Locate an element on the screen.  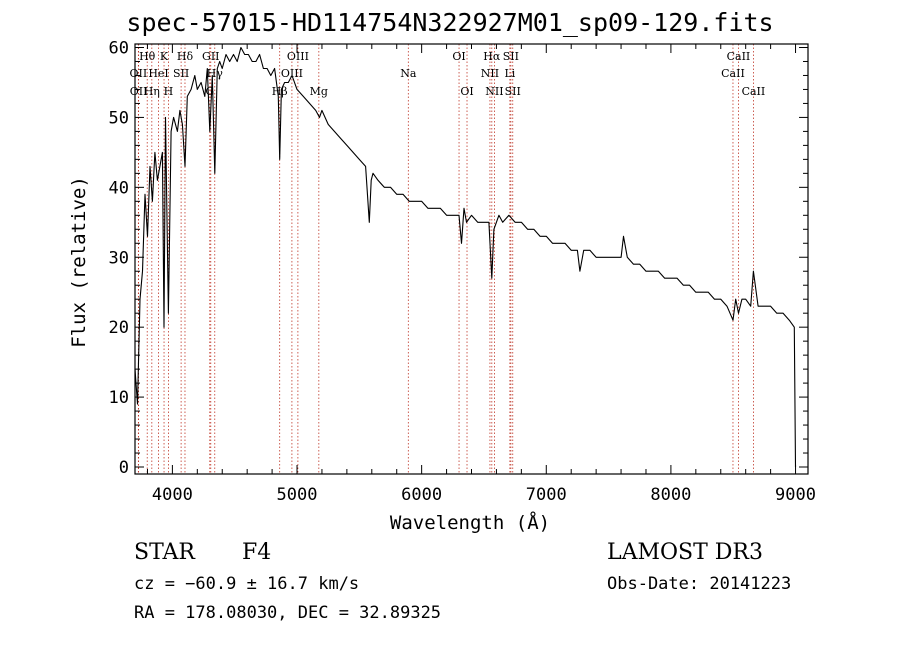
line-label: H is located at coordinates (169, 91).